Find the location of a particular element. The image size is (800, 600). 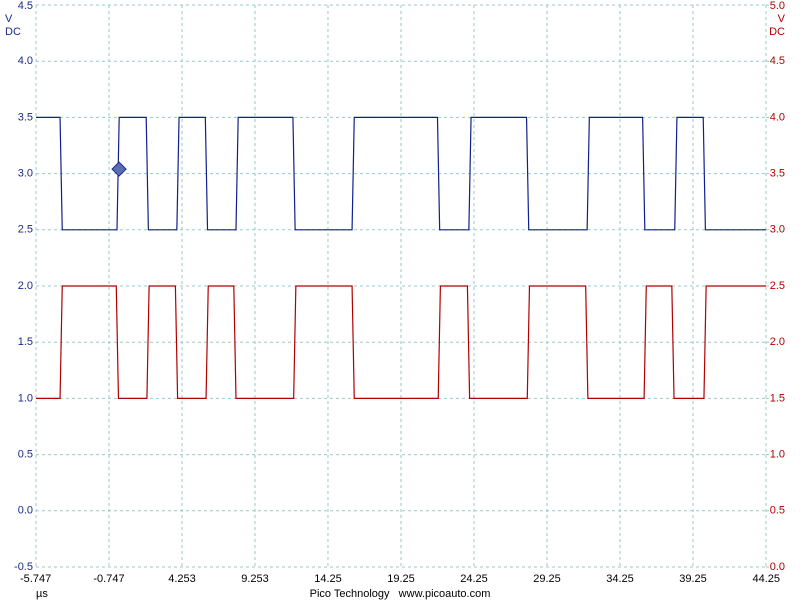

x-tick-label: 34.25 is located at coordinates (620, 579).